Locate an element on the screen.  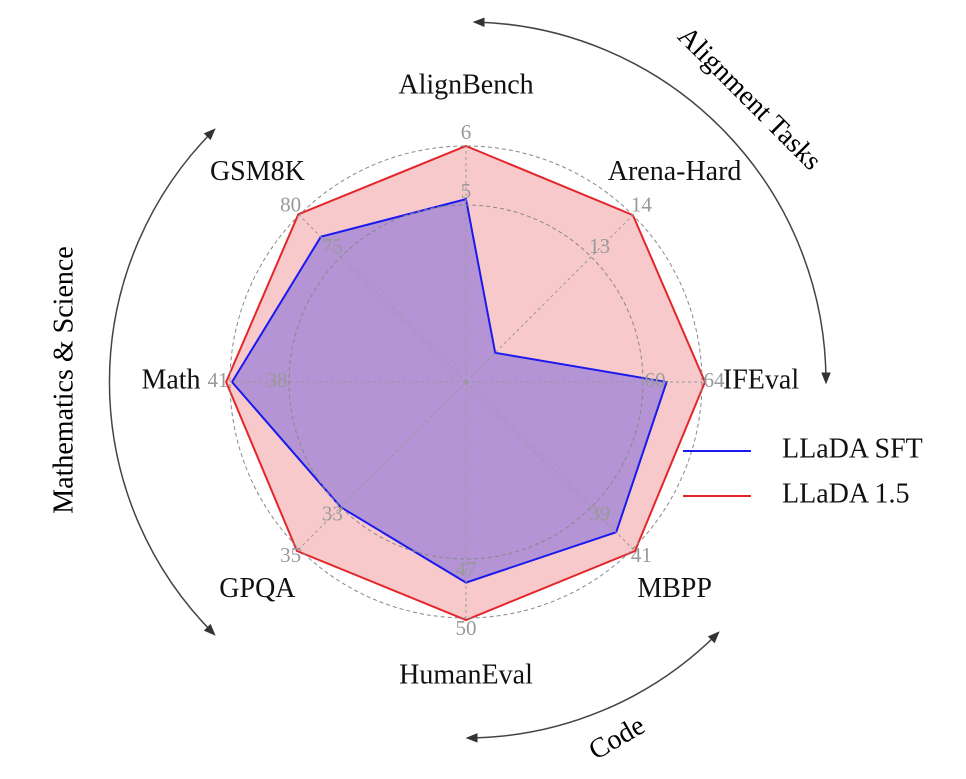
tick-label: 6 is located at coordinates (466, 132).